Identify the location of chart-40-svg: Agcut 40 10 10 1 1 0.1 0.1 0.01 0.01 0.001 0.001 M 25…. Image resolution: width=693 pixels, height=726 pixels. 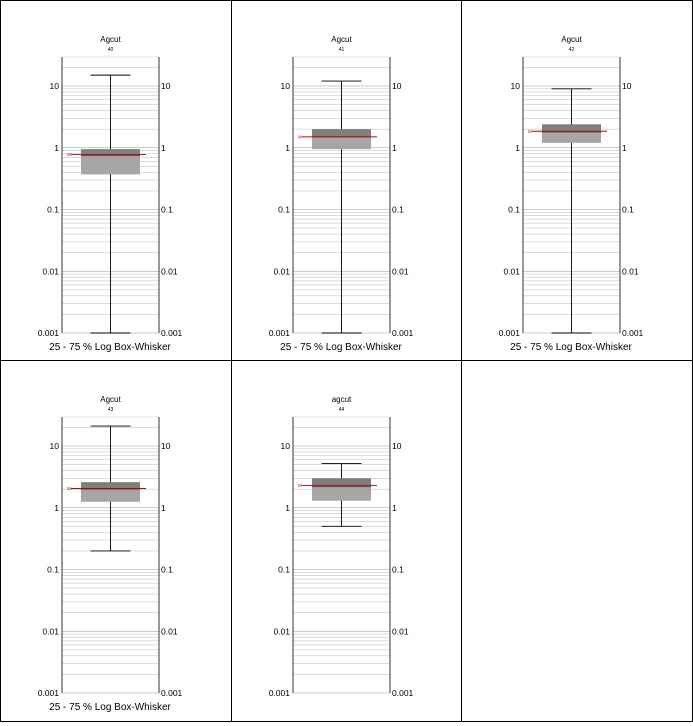
(110, 194).